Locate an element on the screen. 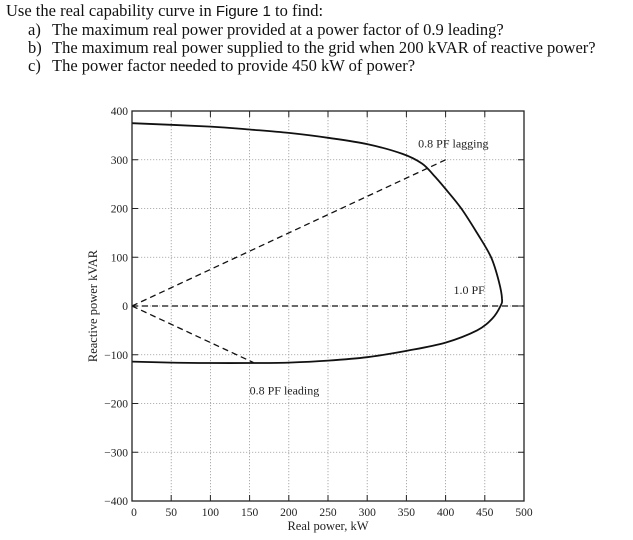 This screenshot has width=633, height=540. annotation-label: 0.8 PF leading is located at coordinates (285, 391).